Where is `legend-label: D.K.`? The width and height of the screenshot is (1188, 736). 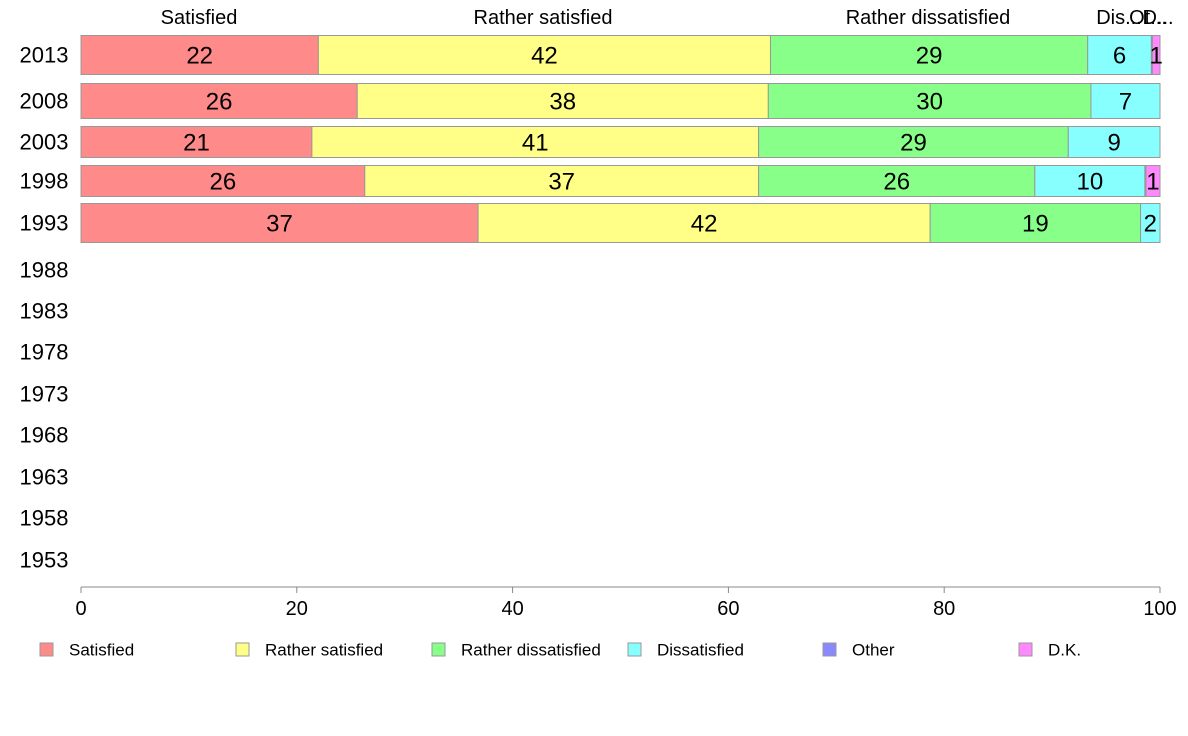
legend-label: D.K. is located at coordinates (1064, 650).